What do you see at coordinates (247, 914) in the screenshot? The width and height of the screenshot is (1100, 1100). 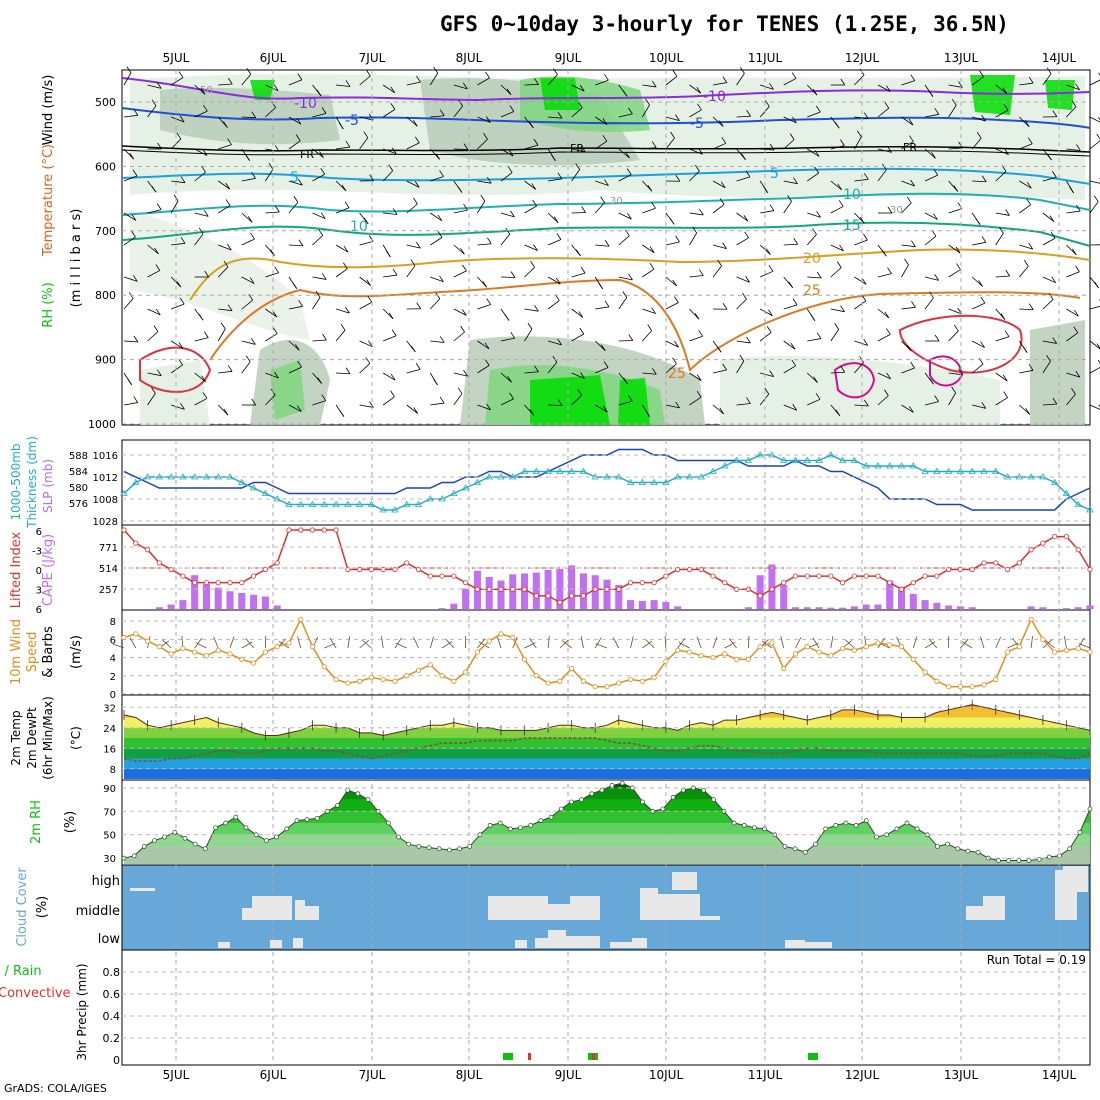 I see `cloud-block` at bounding box center [247, 914].